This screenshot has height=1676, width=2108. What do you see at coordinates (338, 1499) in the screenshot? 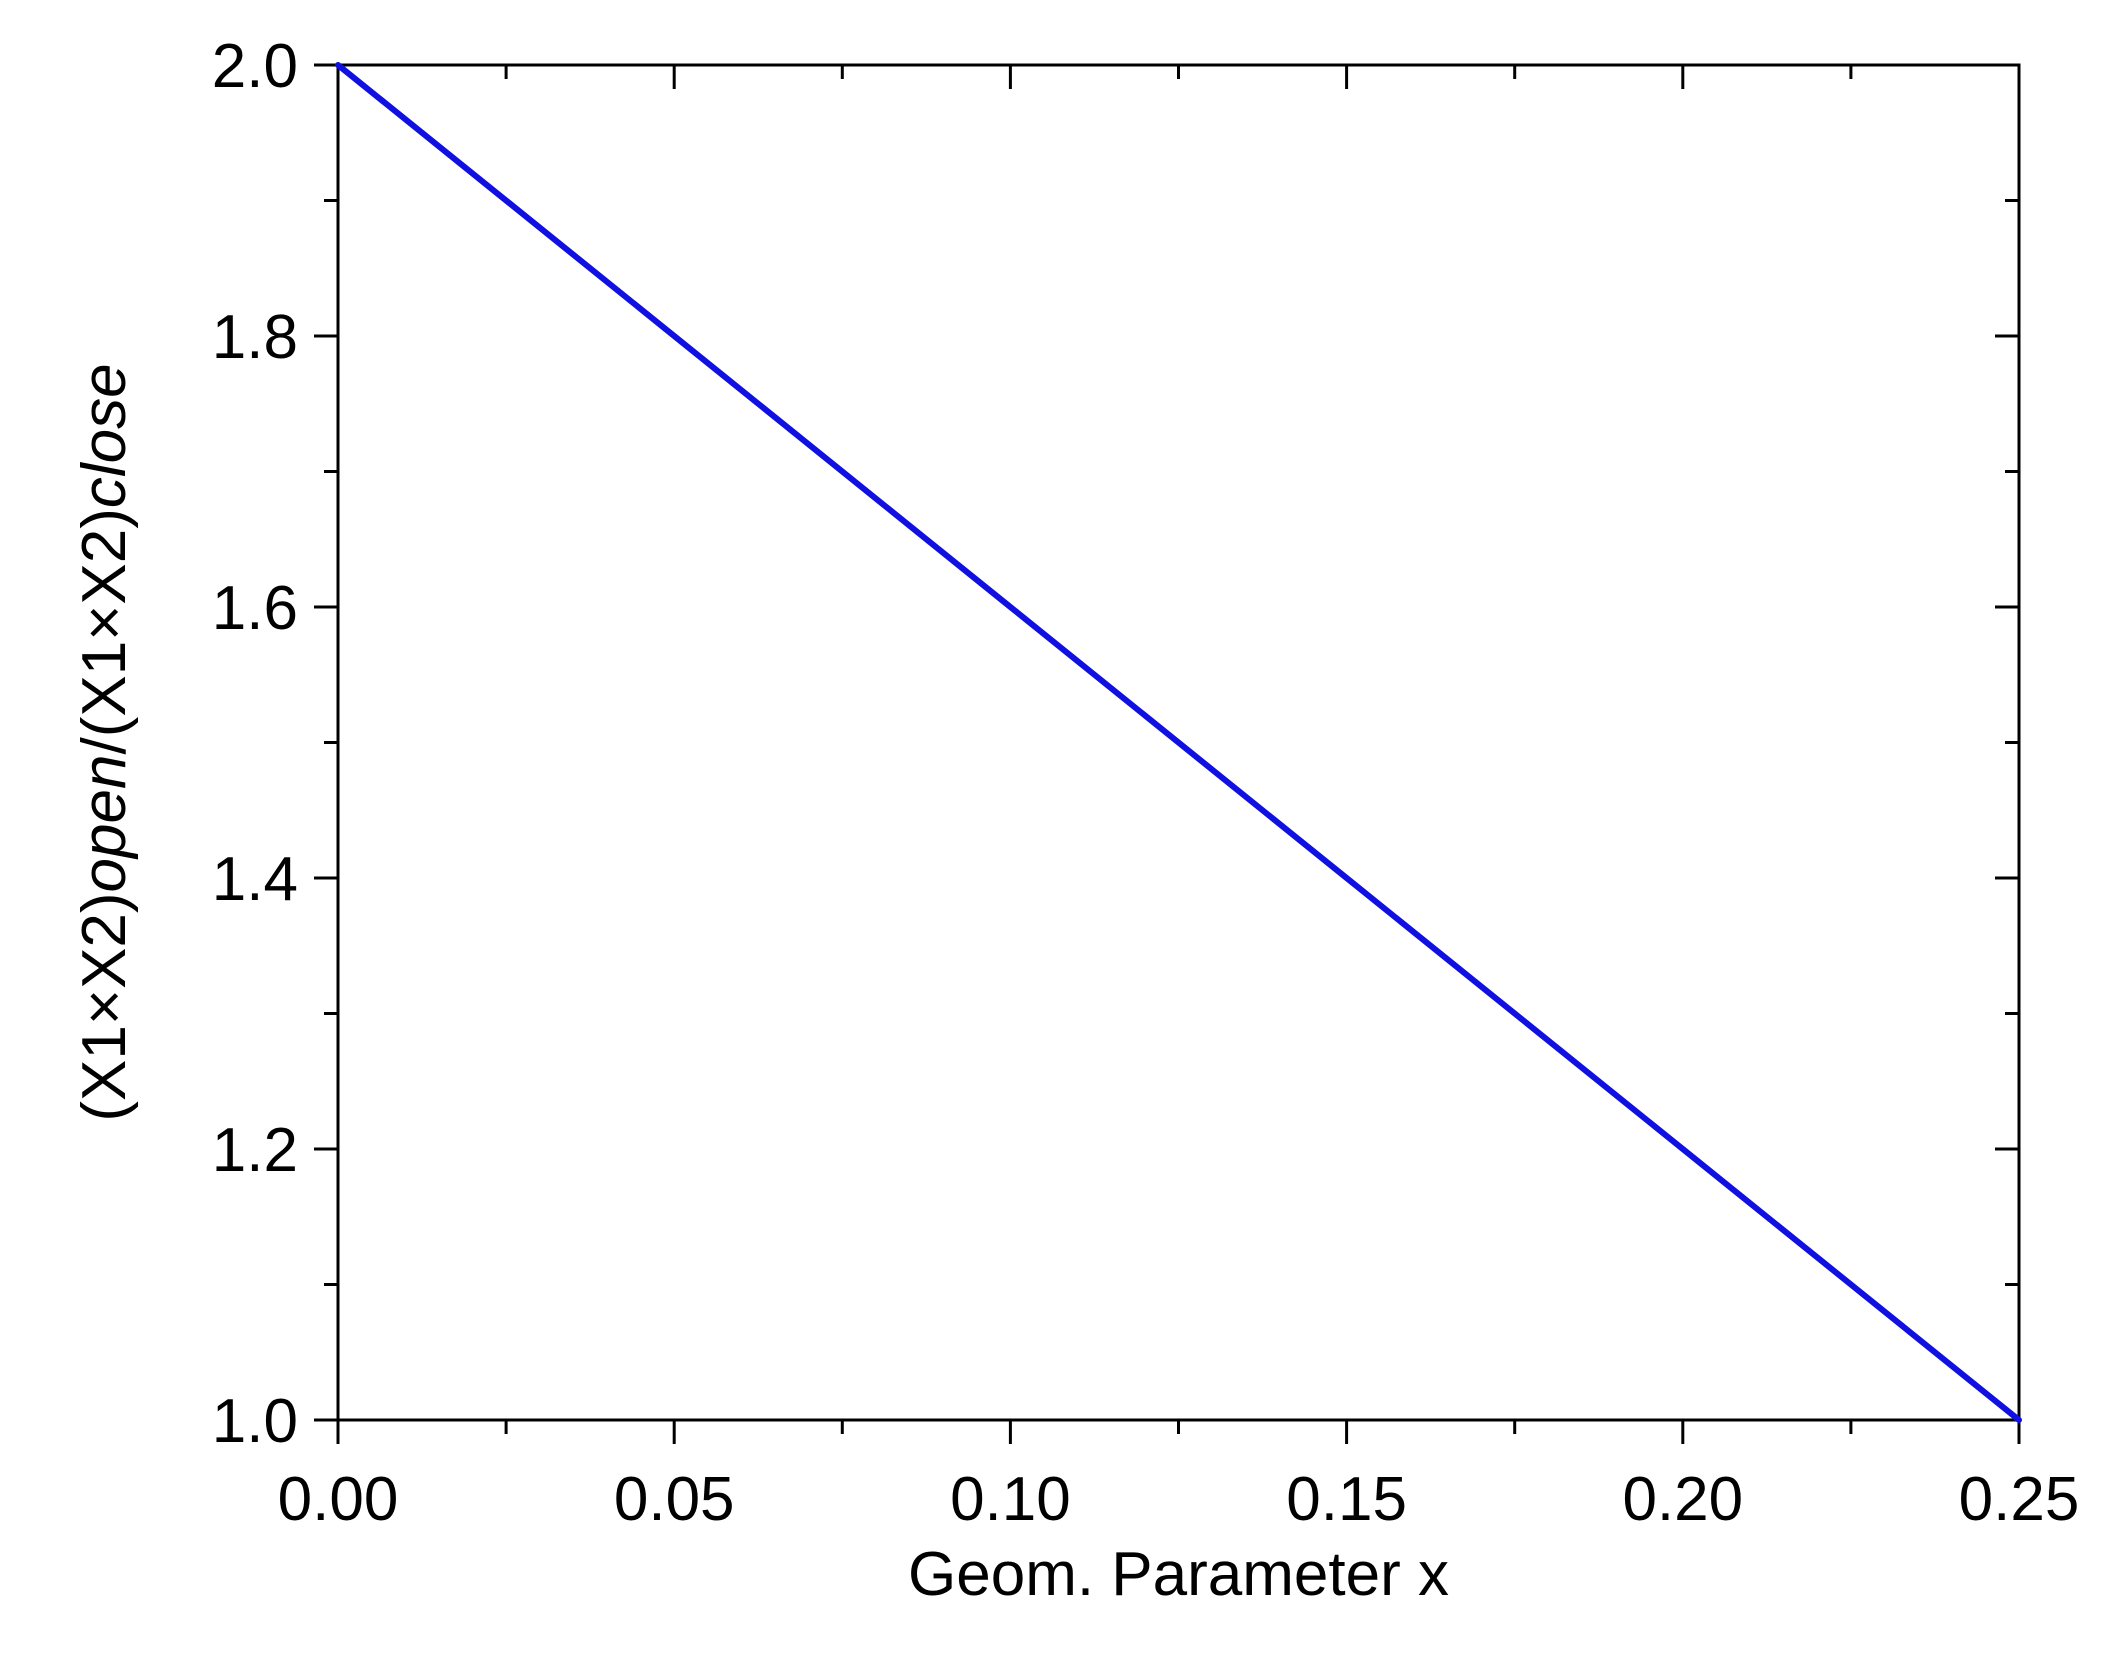
I see `x-tick-label: 0.00` at bounding box center [338, 1499].